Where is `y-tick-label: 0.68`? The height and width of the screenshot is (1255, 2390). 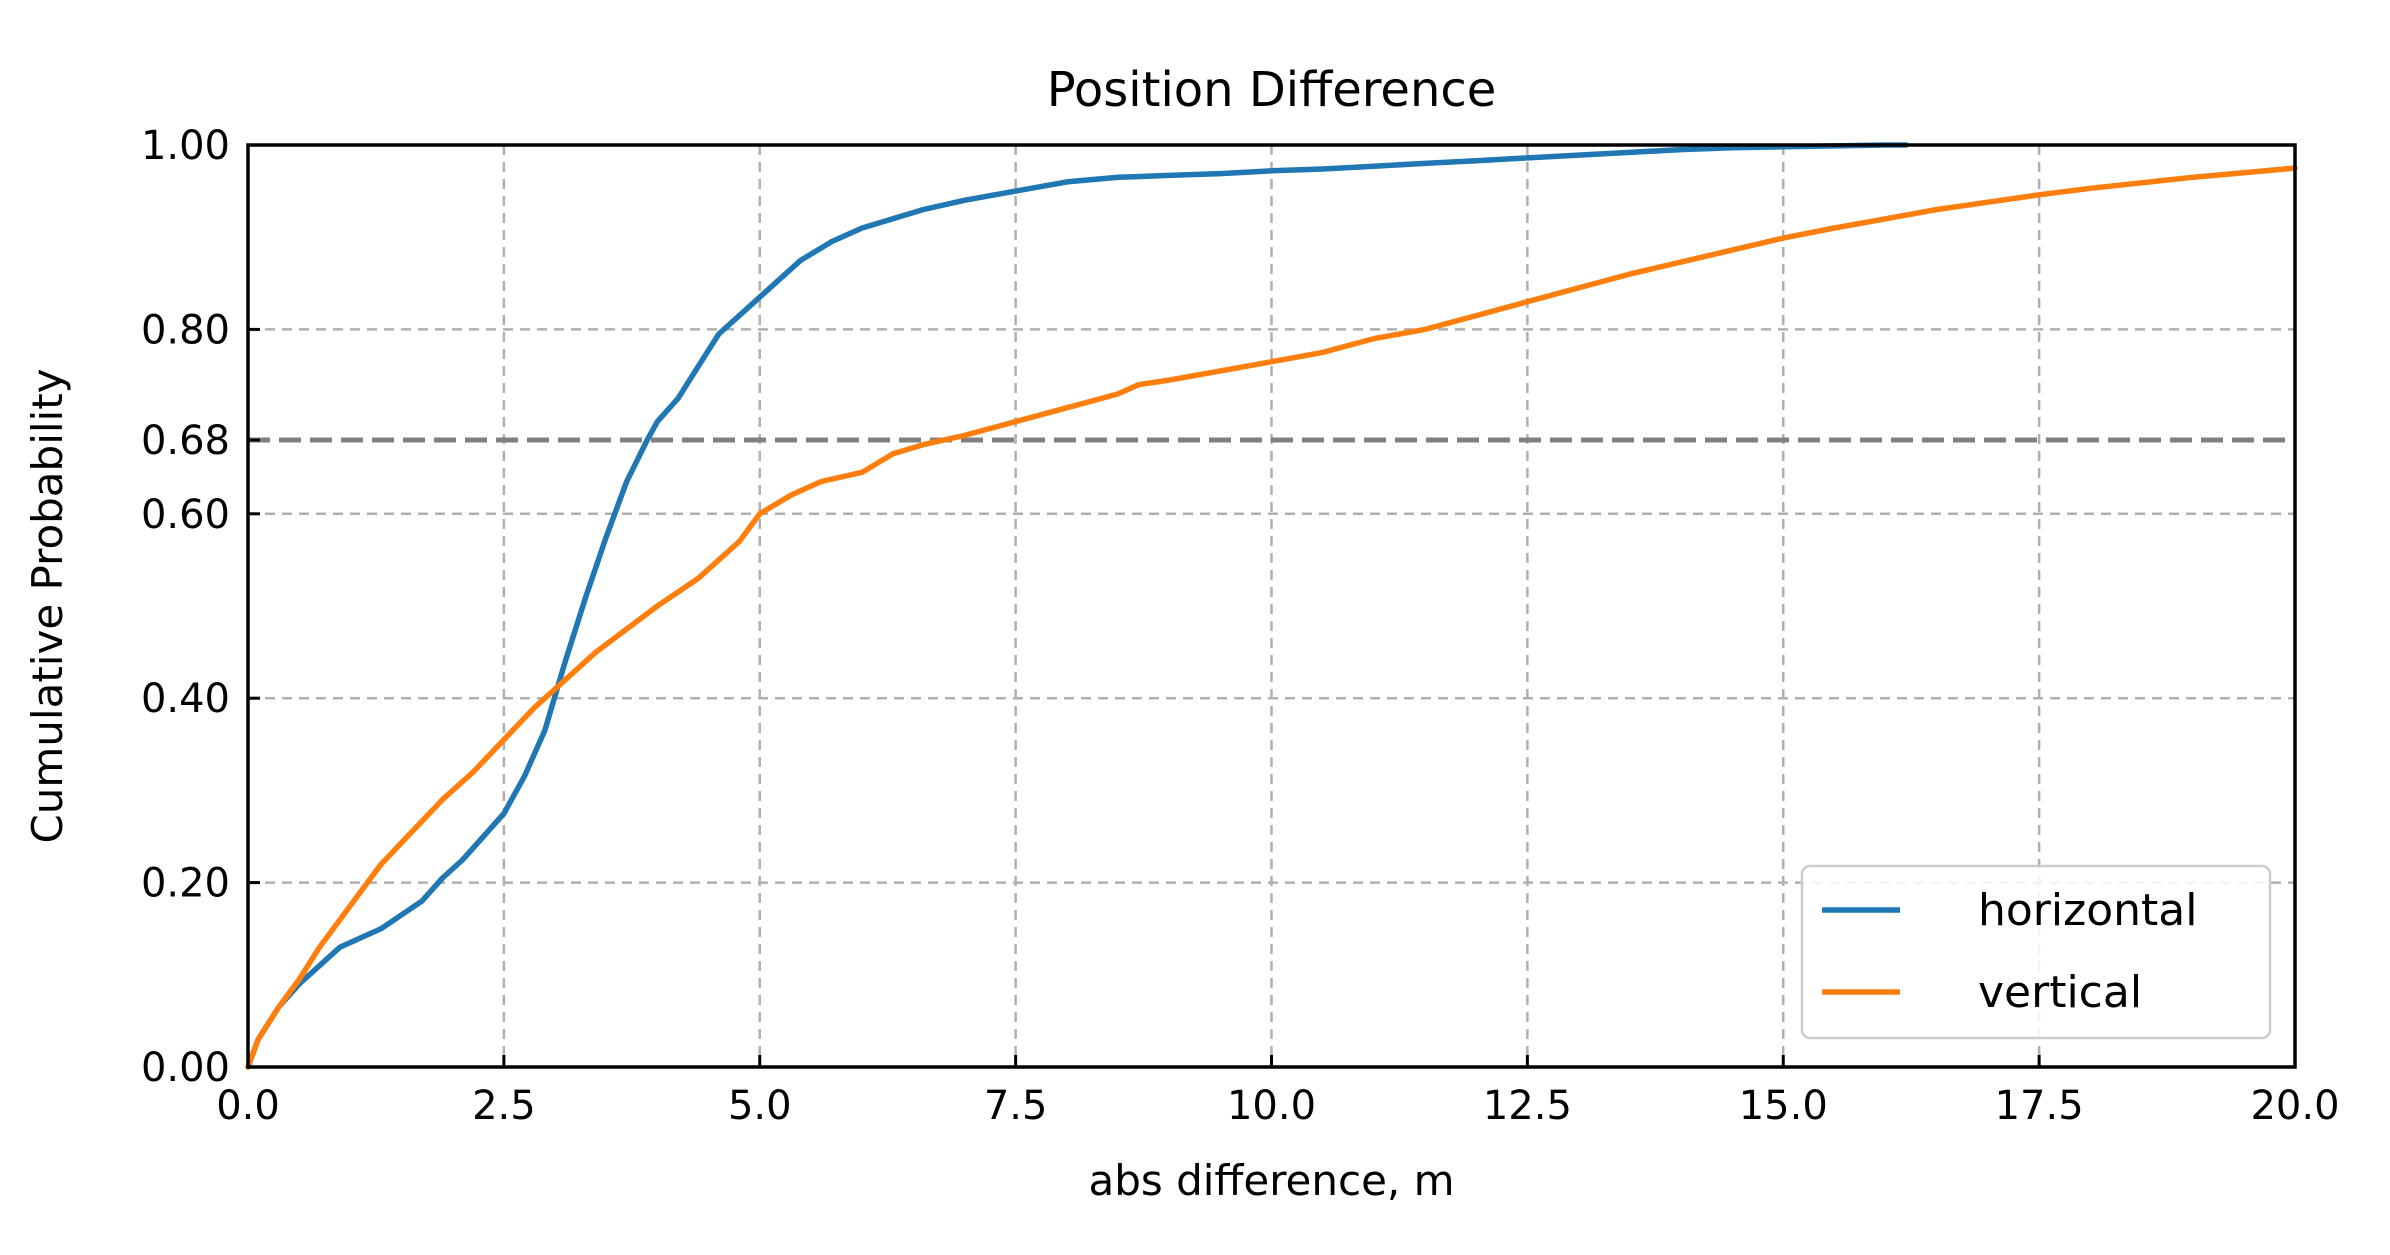
y-tick-label: 0.68 is located at coordinates (185, 441).